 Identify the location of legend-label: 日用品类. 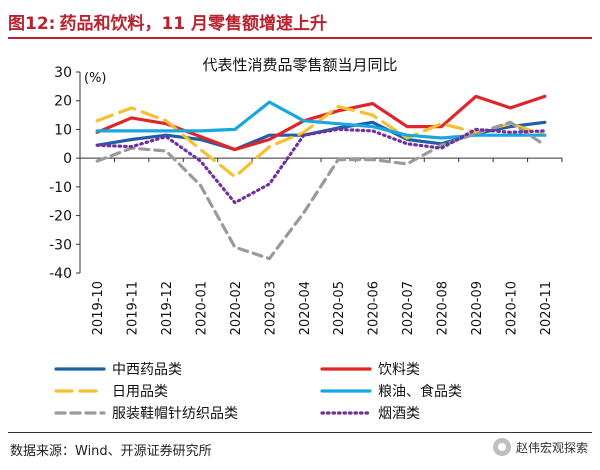
(140, 392).